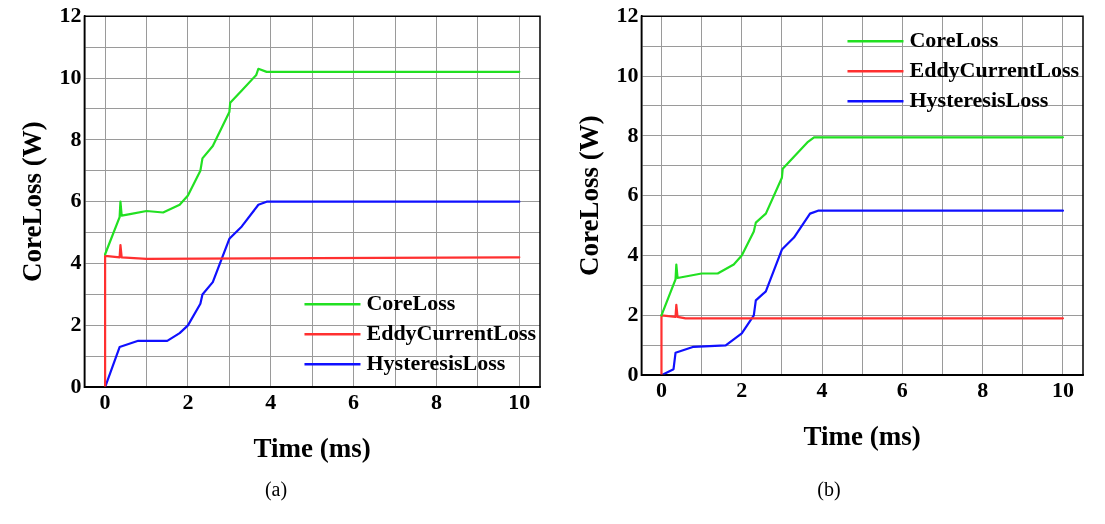  I want to click on text: (b), so click(829, 489).